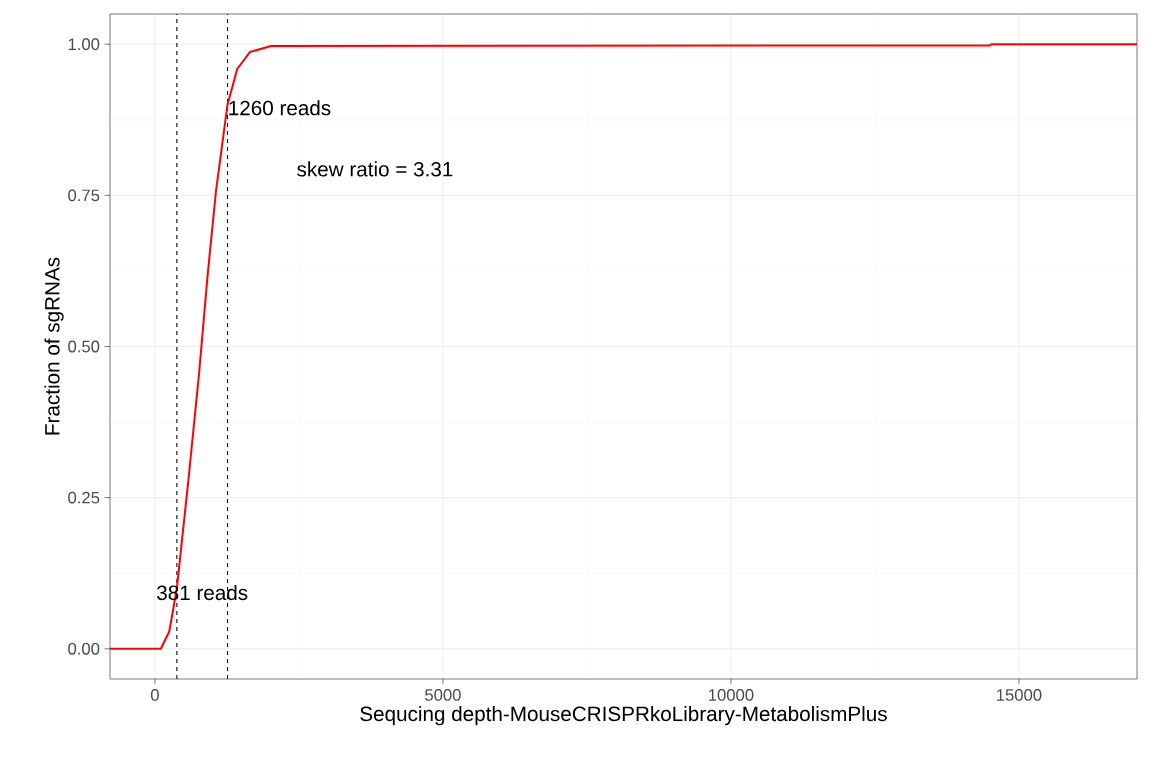  What do you see at coordinates (84, 648) in the screenshot?
I see `y-tick-label: 0.00` at bounding box center [84, 648].